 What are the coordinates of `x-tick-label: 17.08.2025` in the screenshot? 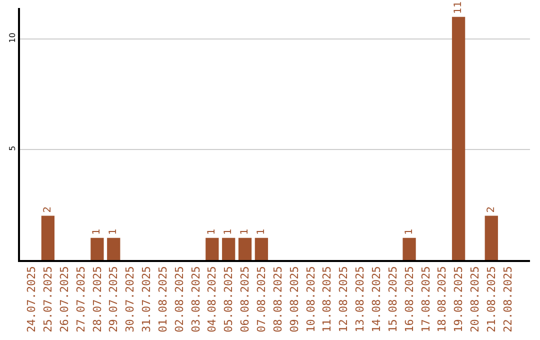 It's located at (425, 299).